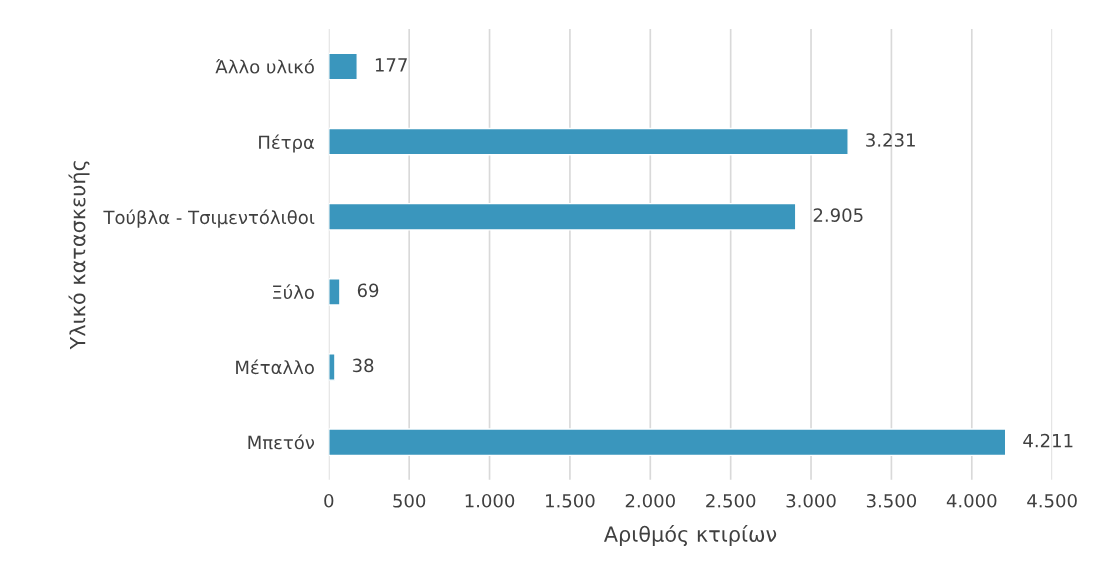 The image size is (1096, 578). I want to click on y-axis-title: Υλικό κατασκευής, so click(79, 255).